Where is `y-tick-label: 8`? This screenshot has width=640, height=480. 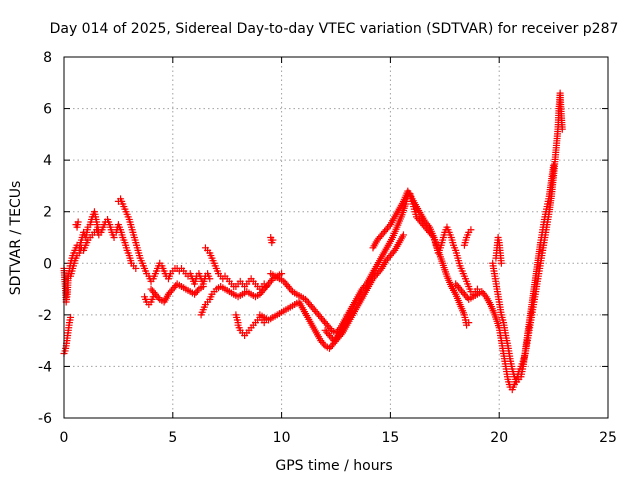
y-tick-label: 8 is located at coordinates (47, 58).